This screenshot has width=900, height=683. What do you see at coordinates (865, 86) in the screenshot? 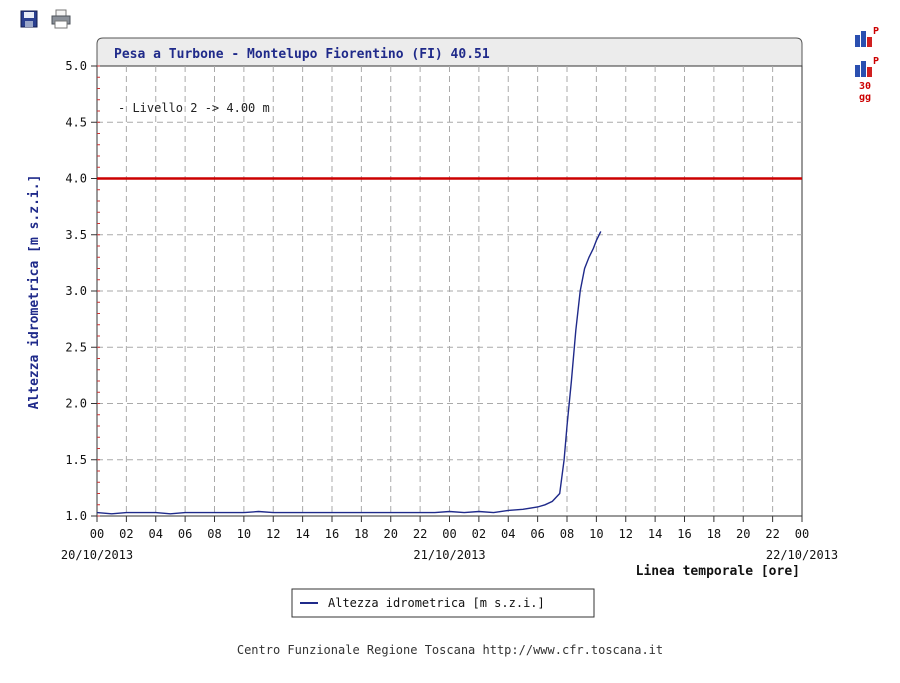
I see `chart30-days: 30` at bounding box center [865, 86].